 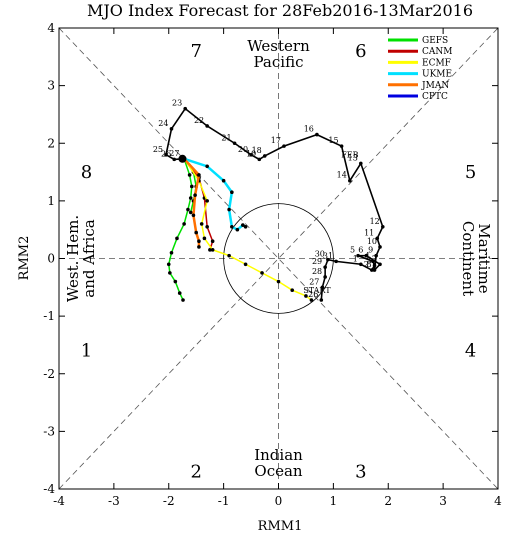 I want to click on phase-label: 2, so click(x=195, y=472).